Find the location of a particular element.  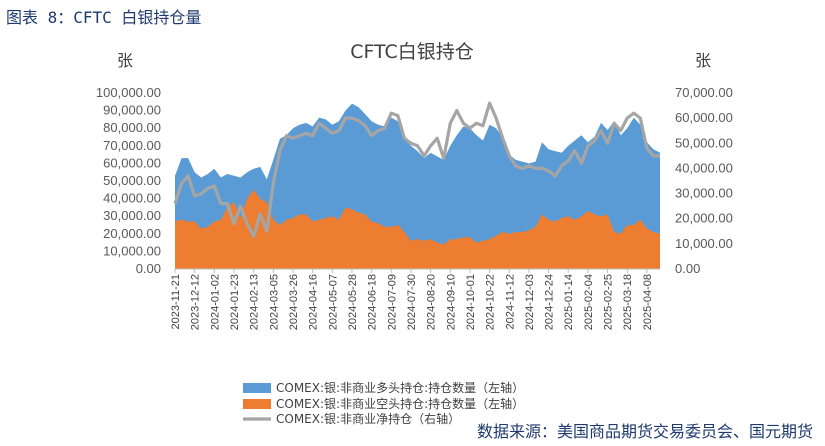

x-tick-label: 2024-11-12 is located at coordinates (510, 301).